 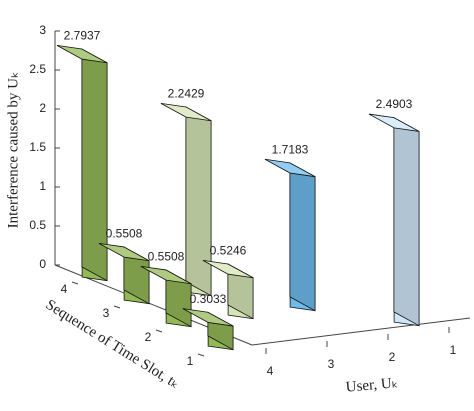 I want to click on x-tick-label: 3, so click(x=331, y=364).